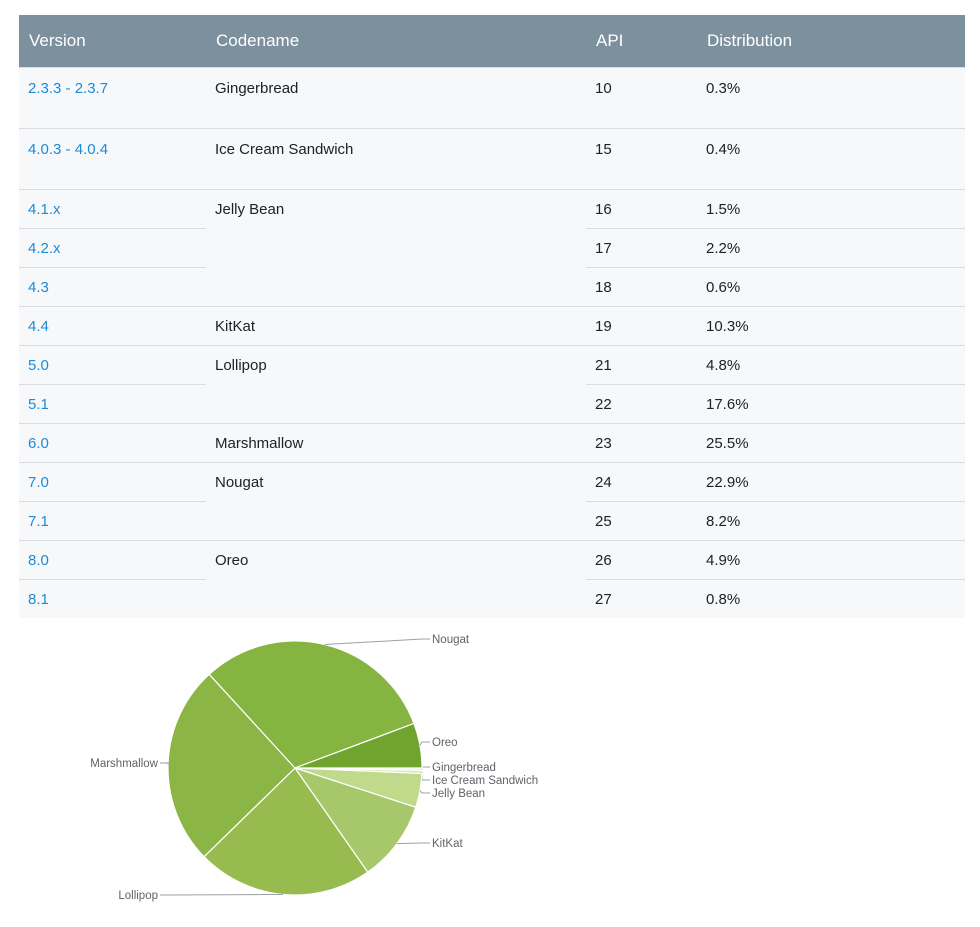 Image resolution: width=980 pixels, height=927 pixels. Describe the element at coordinates (311, 704) in the screenshot. I see `pie-slice-nougat` at that location.